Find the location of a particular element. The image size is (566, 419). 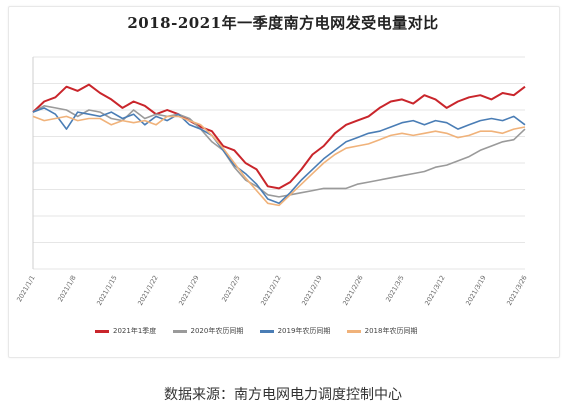

x-tick-label: 2021/2/19 is located at coordinates (312, 290).